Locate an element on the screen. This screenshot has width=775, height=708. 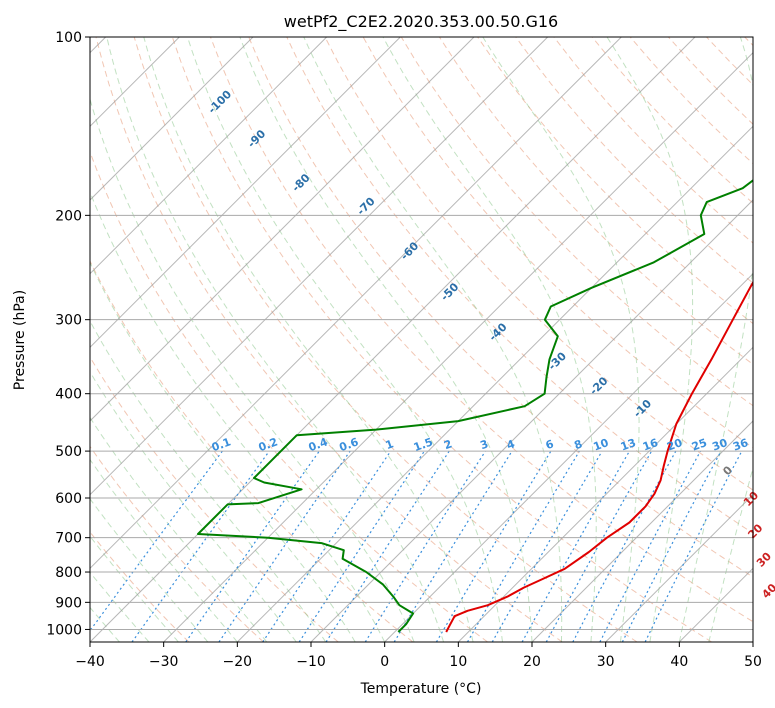
x-tick-label: −30 is located at coordinates (164, 662).